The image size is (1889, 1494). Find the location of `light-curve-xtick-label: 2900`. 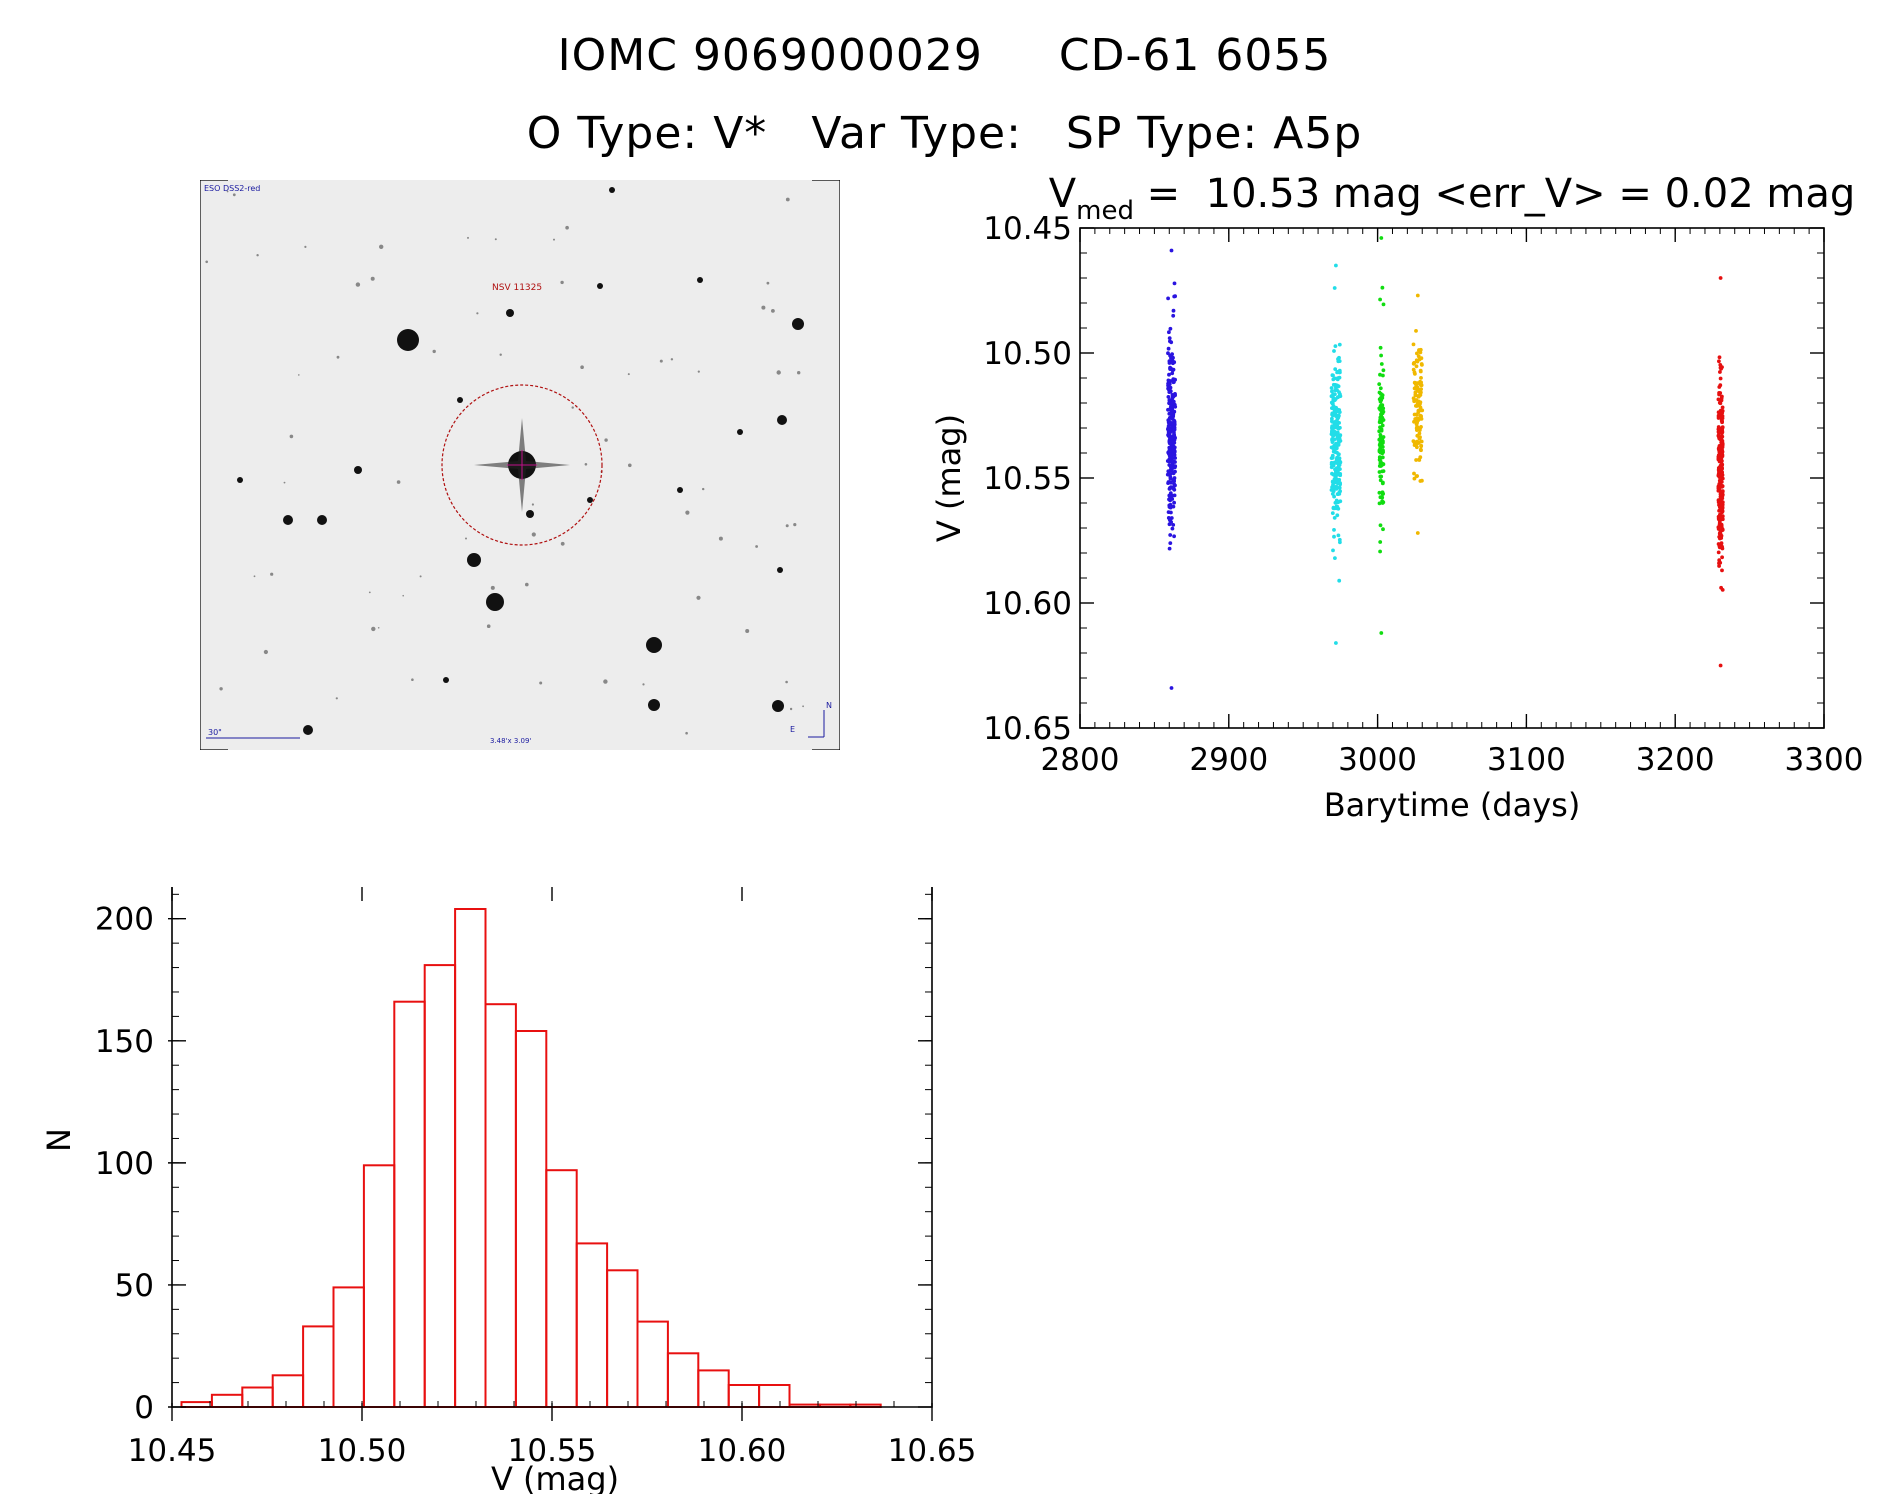

light-curve-xtick-label: 2900 is located at coordinates (1228, 760).